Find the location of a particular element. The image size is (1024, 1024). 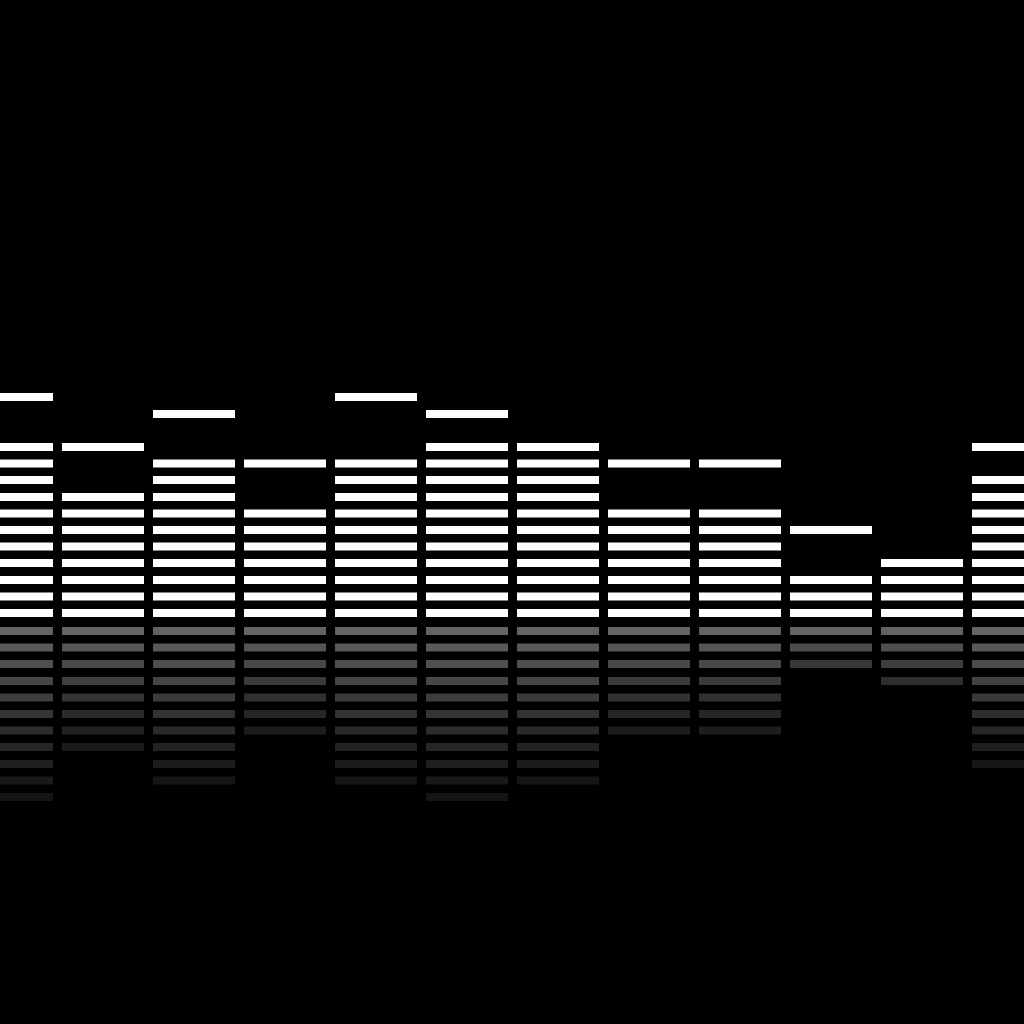

band-11-peak is located at coordinates (922, 563).